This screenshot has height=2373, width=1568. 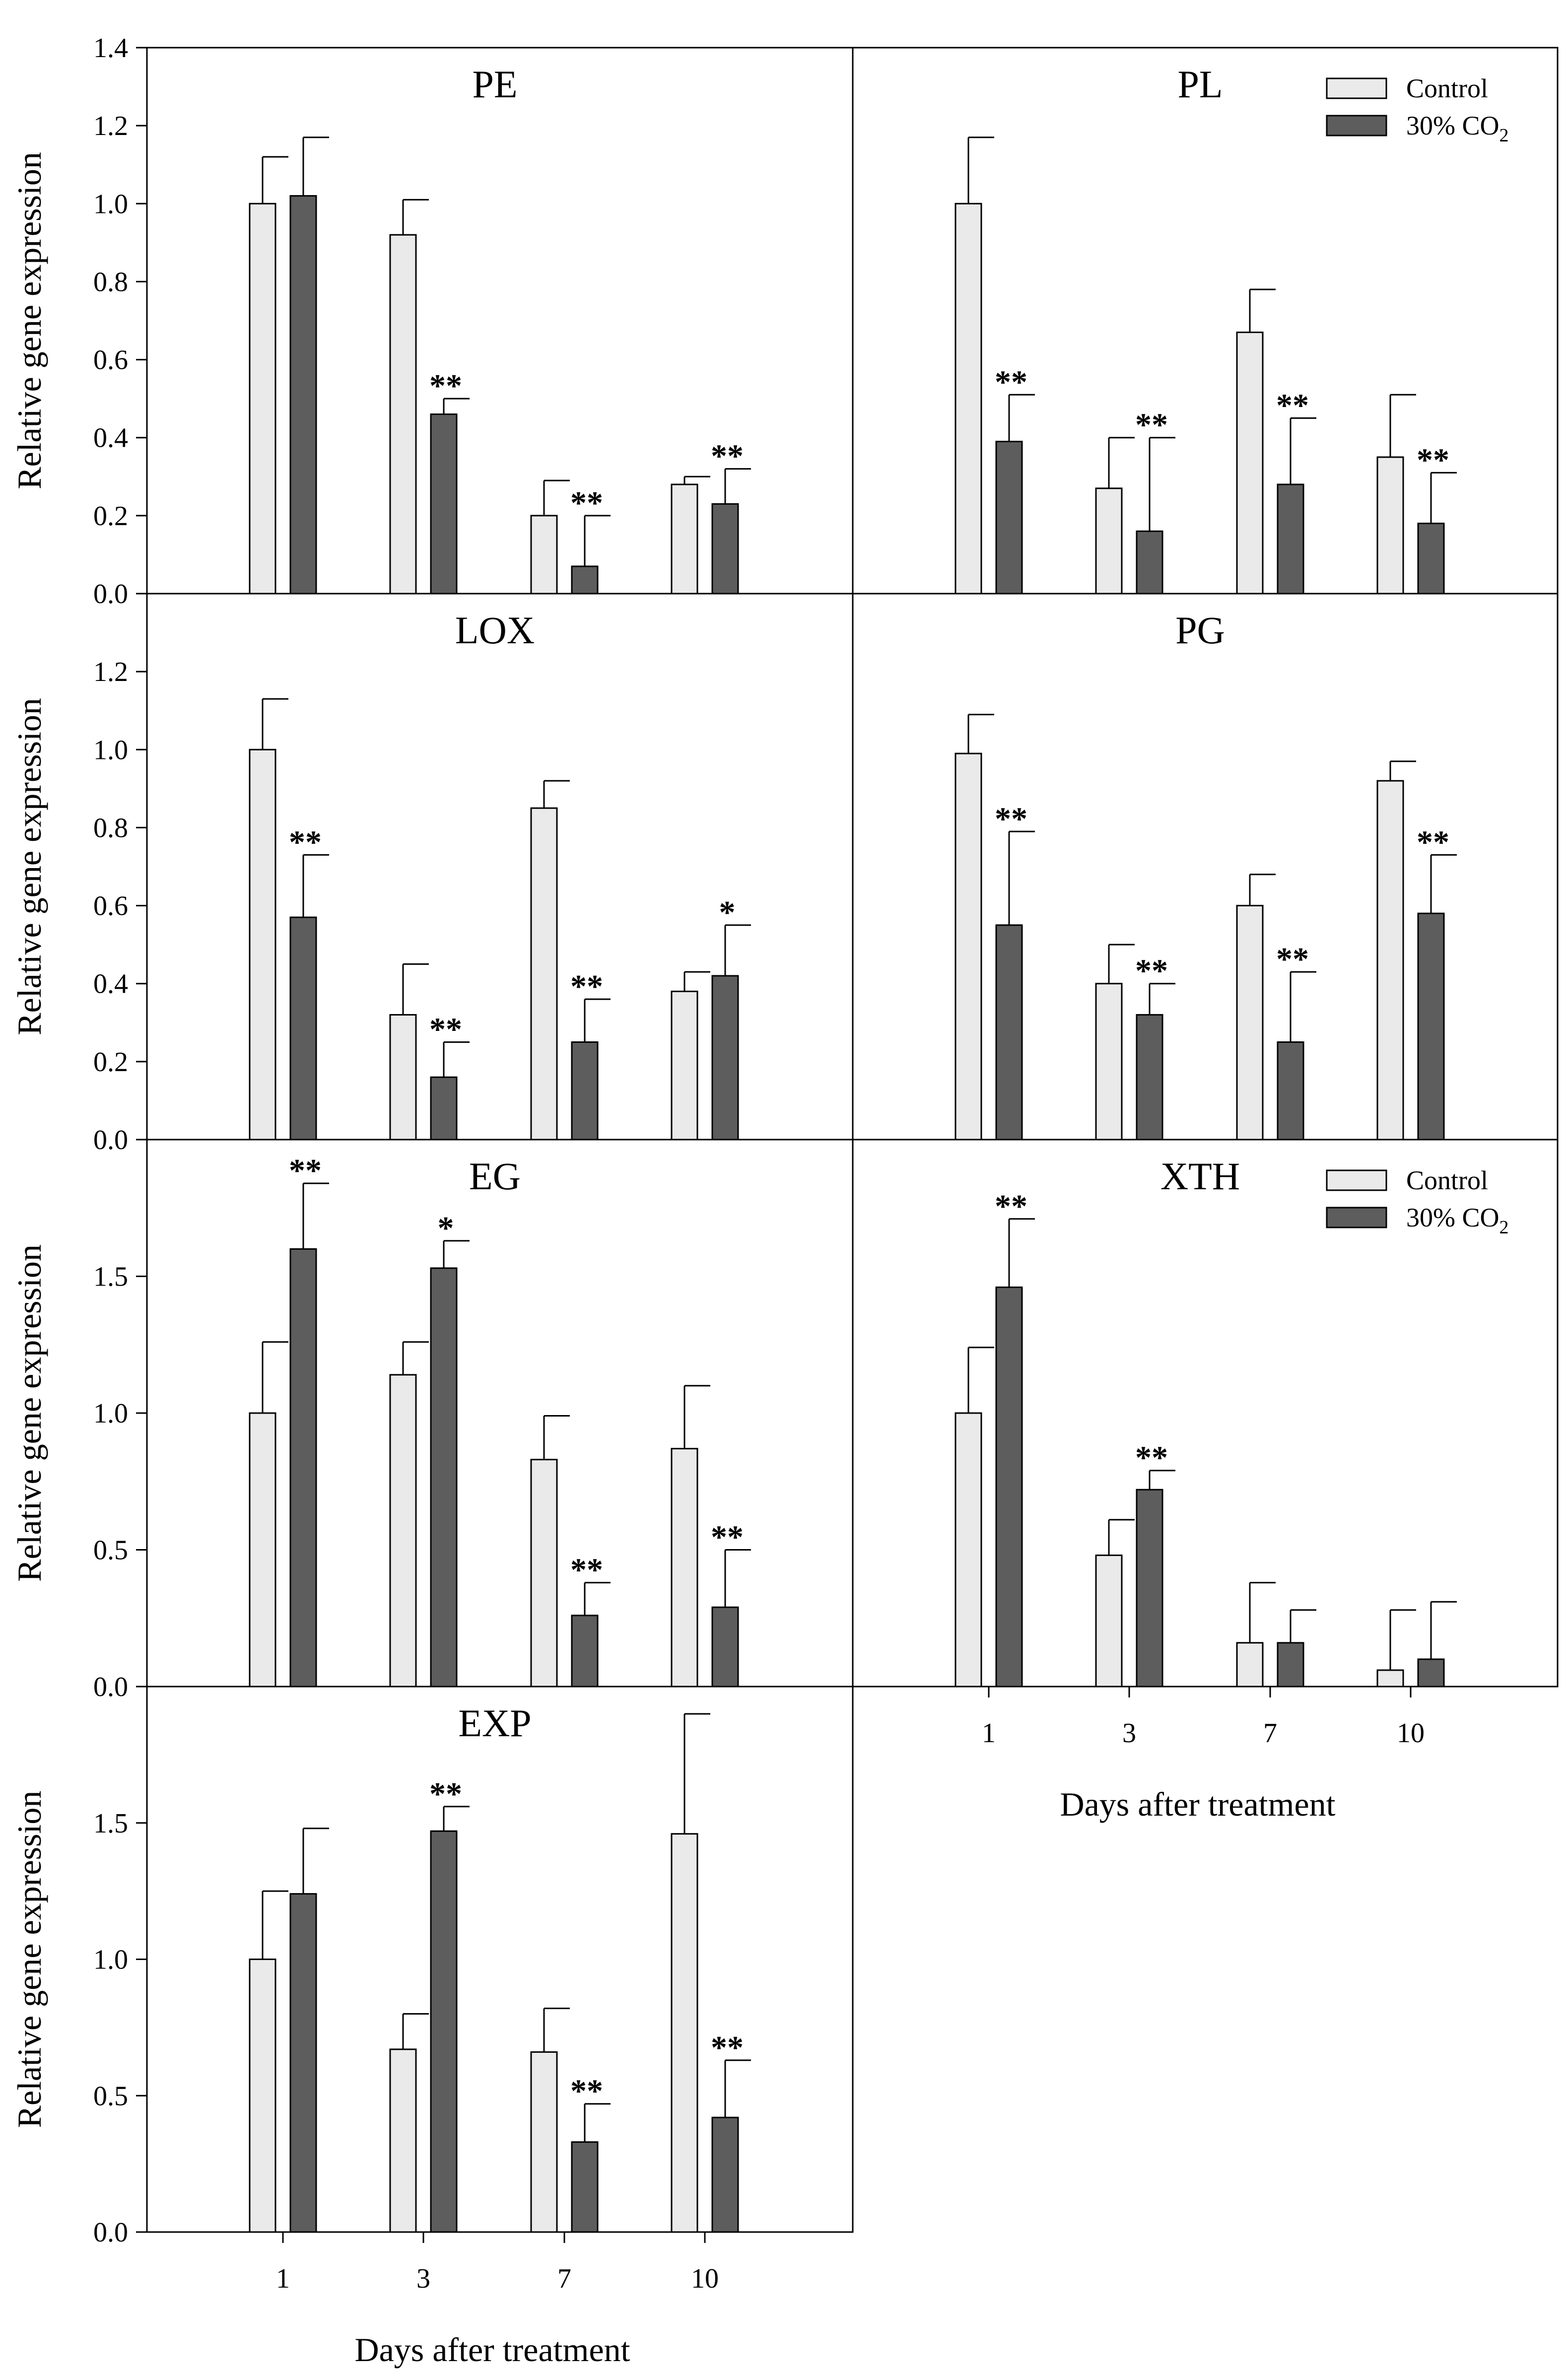 What do you see at coordinates (110, 282) in the screenshot?
I see `y-tick-label: 0.8` at bounding box center [110, 282].